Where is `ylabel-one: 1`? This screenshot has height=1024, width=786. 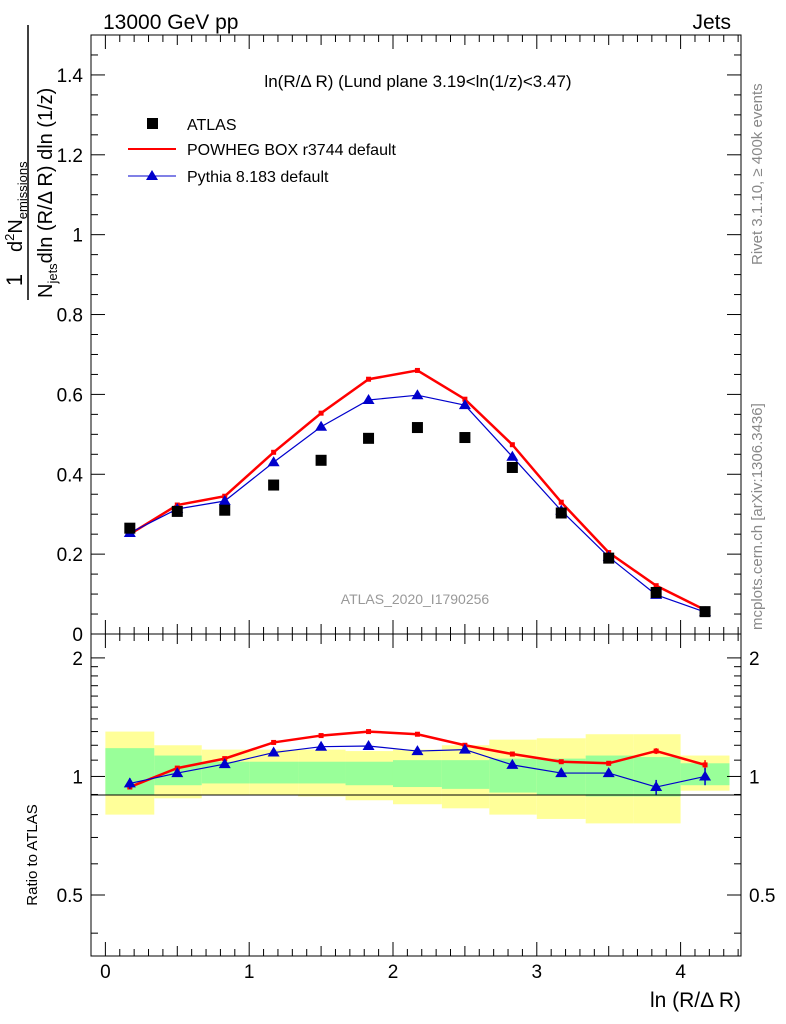
ylabel-one: 1 is located at coordinates (14, 280).